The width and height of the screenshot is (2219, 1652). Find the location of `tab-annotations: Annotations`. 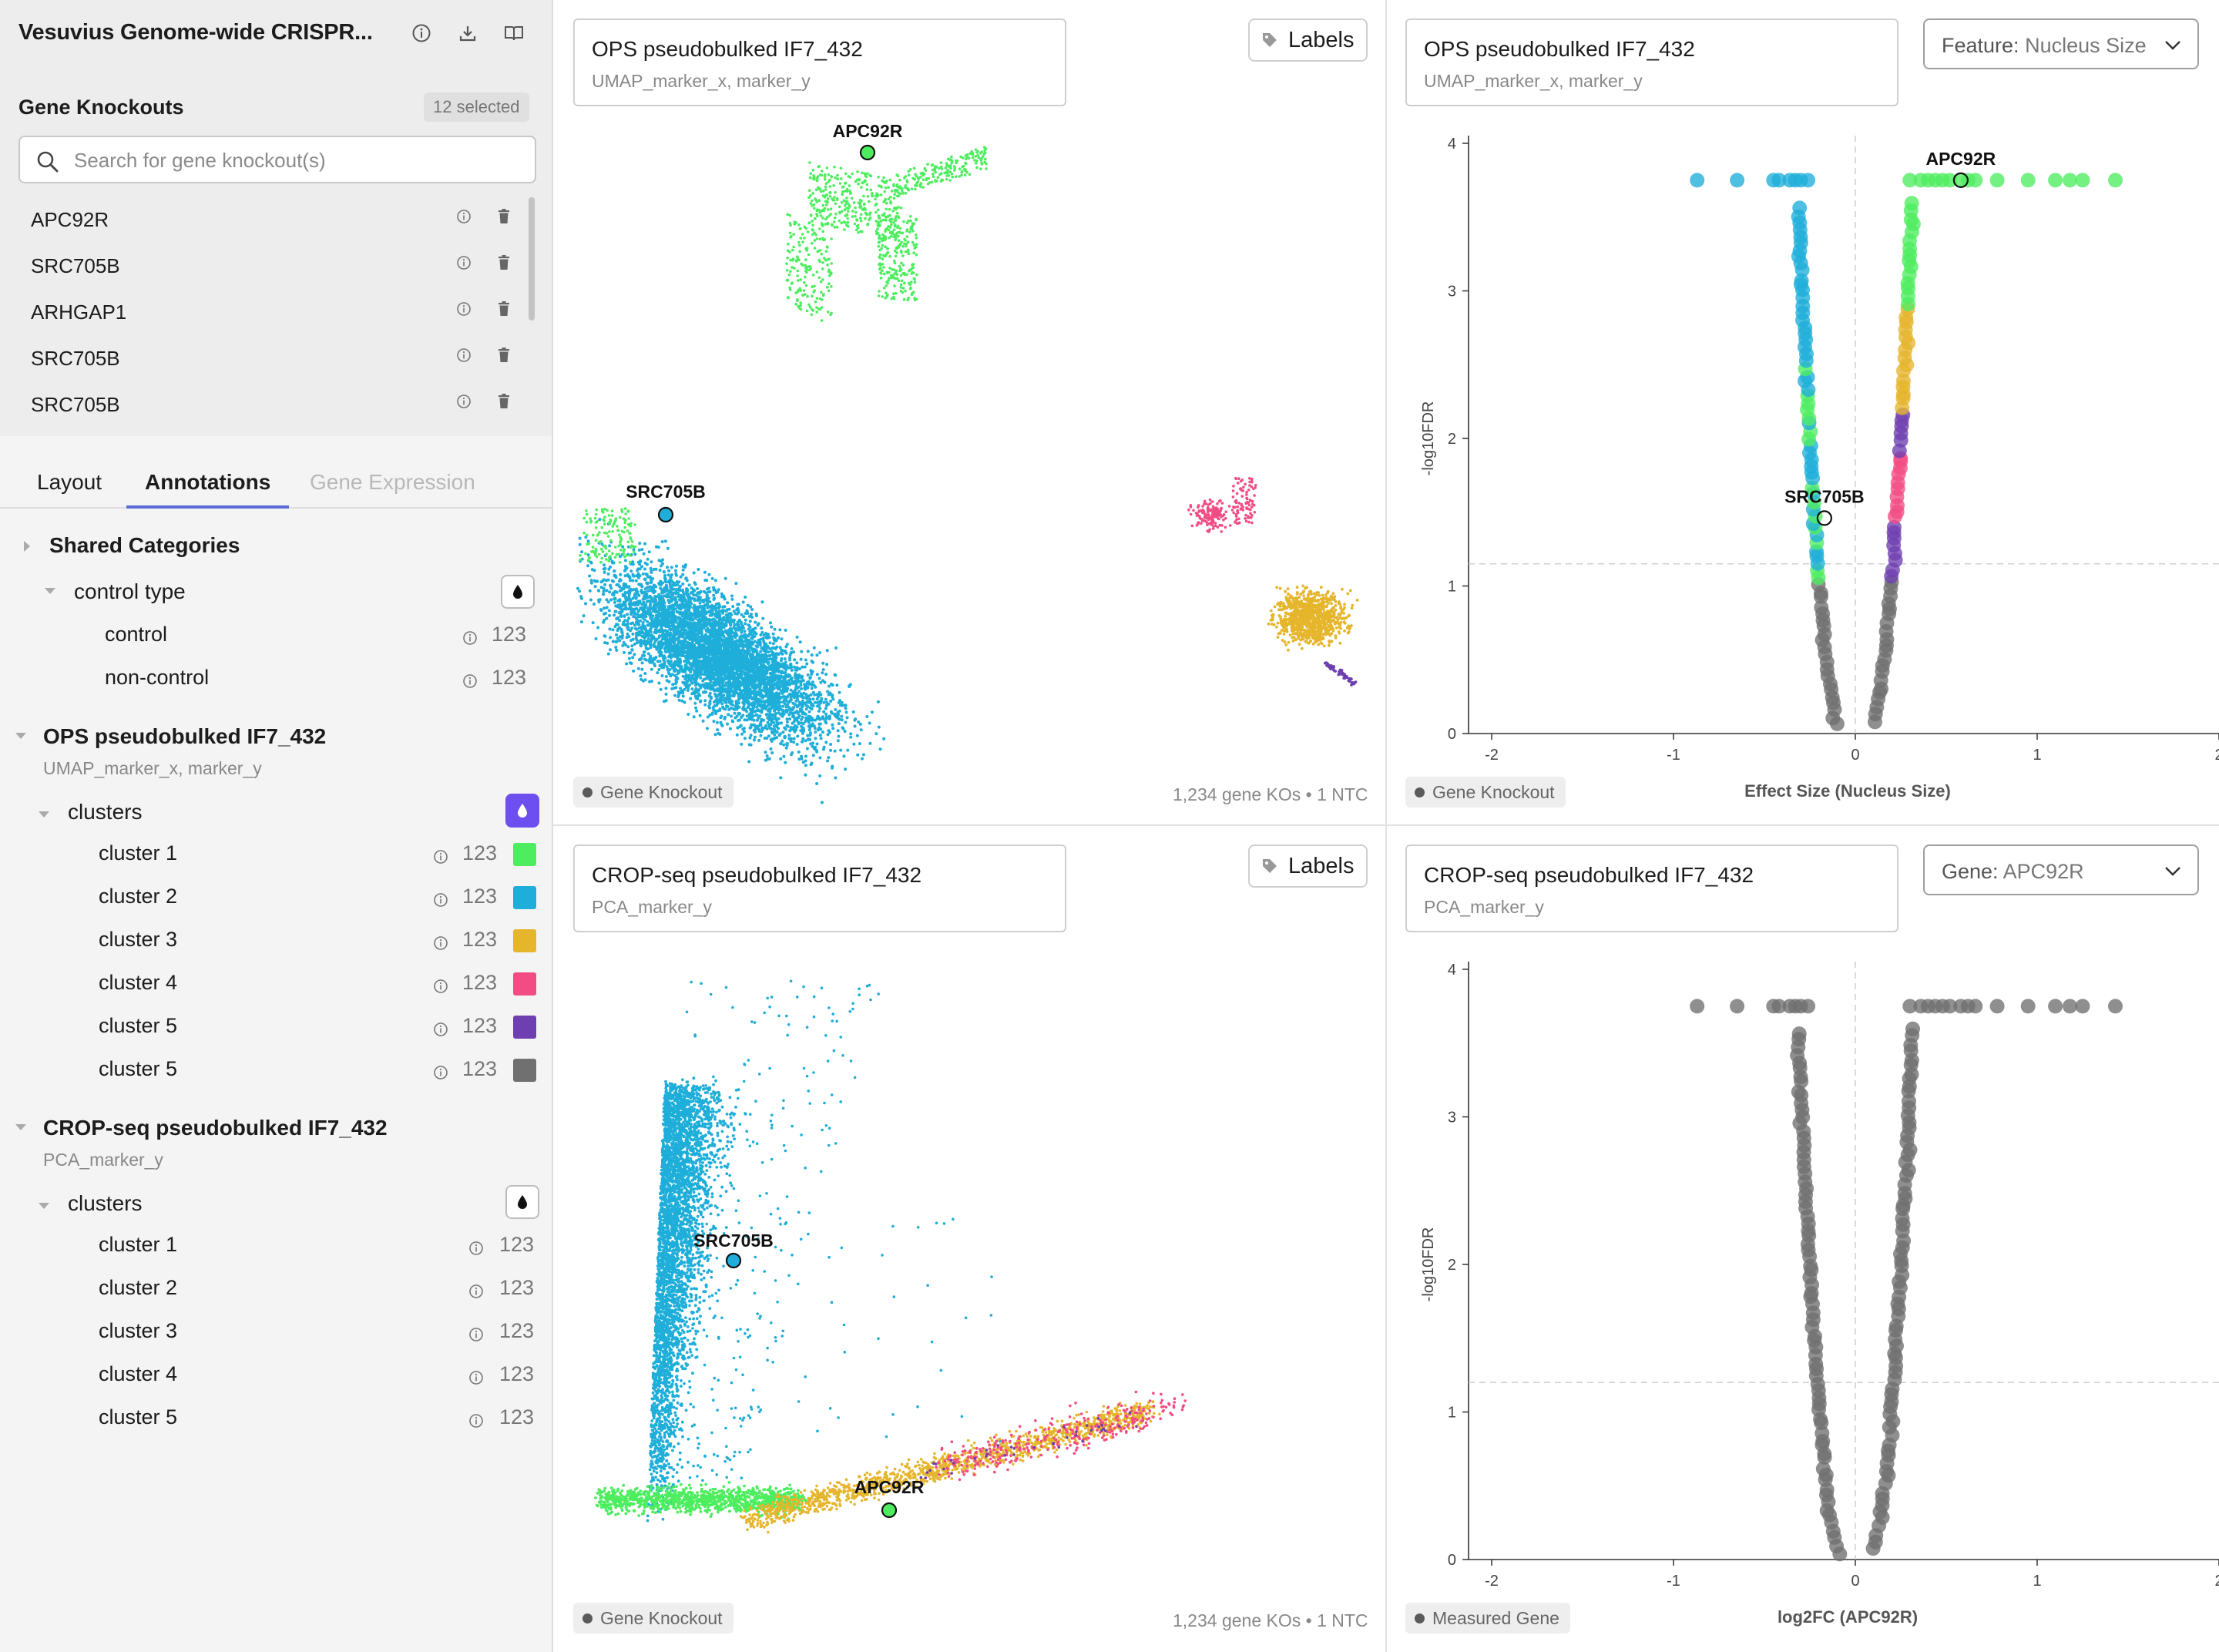

tab-annotations: Annotations is located at coordinates (208, 489).